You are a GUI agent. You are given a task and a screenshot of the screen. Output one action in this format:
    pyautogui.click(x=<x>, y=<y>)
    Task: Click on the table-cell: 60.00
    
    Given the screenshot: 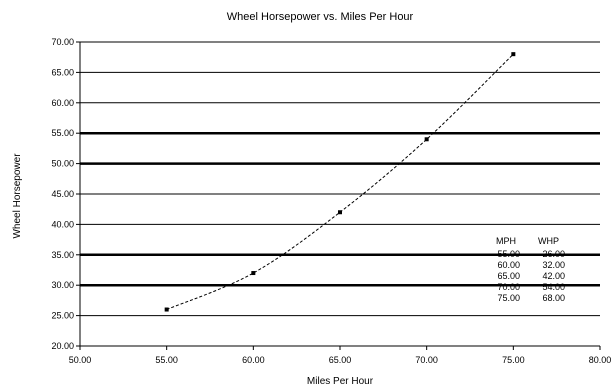 What is the action you would take?
    pyautogui.click(x=508, y=265)
    